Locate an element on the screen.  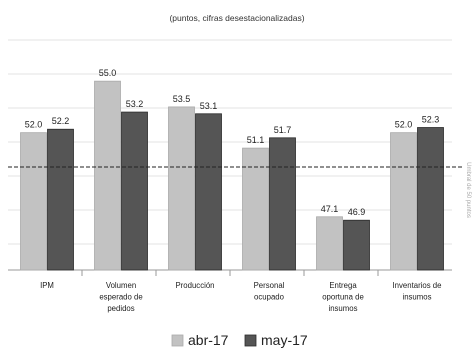
side-note: Umbral de 50 puntos is located at coordinates (468, 190).